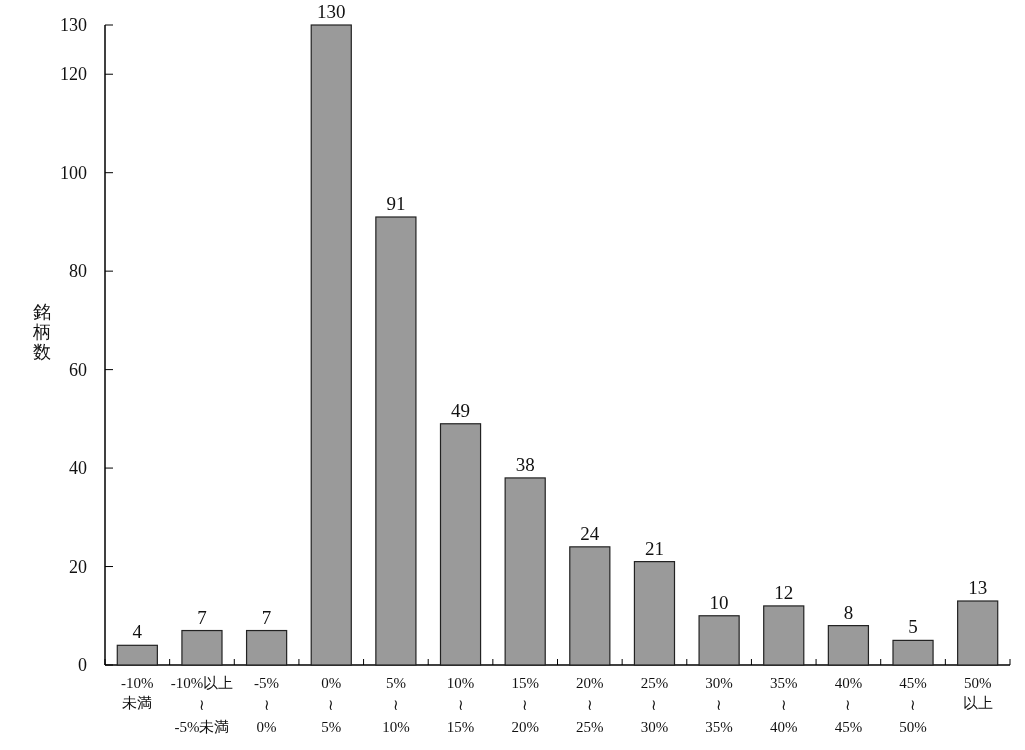 This screenshot has height=750, width=1025. What do you see at coordinates (331, 11) in the screenshot?
I see `data-label: 130` at bounding box center [331, 11].